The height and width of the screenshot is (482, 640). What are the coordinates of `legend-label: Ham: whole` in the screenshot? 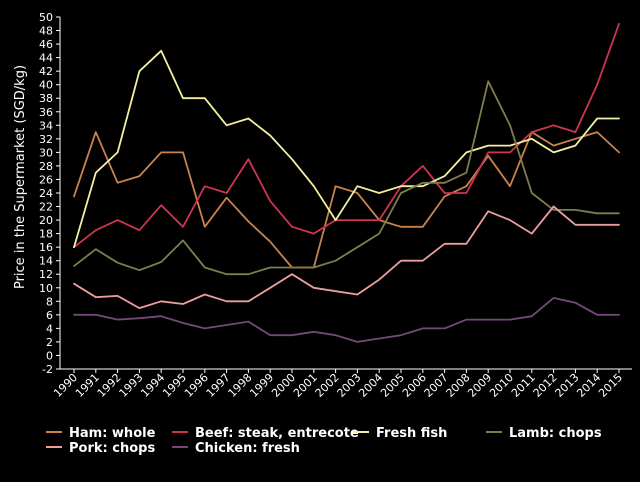 It's located at (112, 433).